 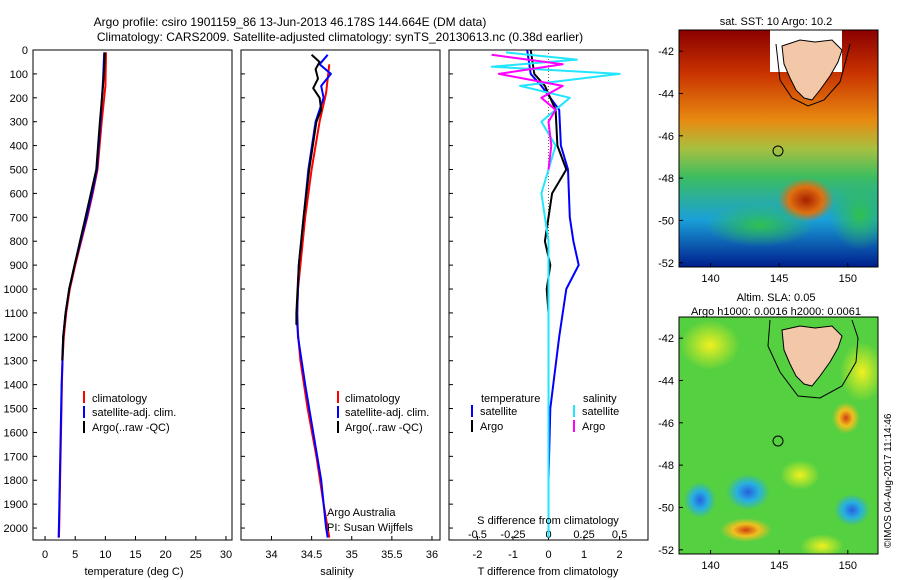 What do you see at coordinates (527, 111) in the screenshot?
I see `difference-s-argo-line` at bounding box center [527, 111].